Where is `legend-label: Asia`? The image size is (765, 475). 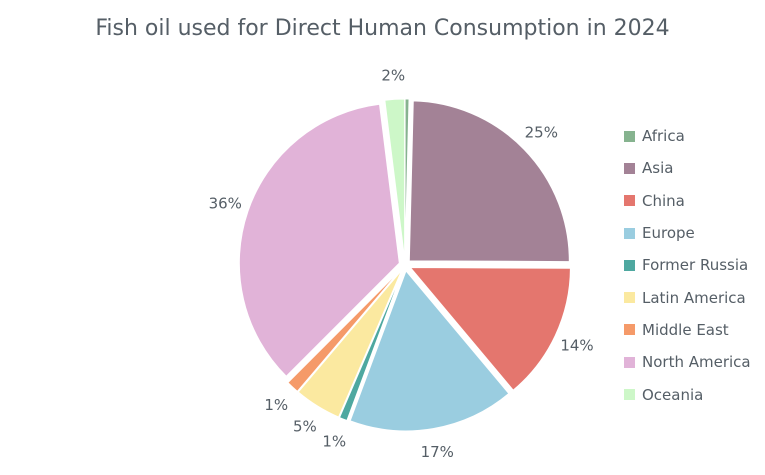 legend-label: Asia is located at coordinates (658, 168).